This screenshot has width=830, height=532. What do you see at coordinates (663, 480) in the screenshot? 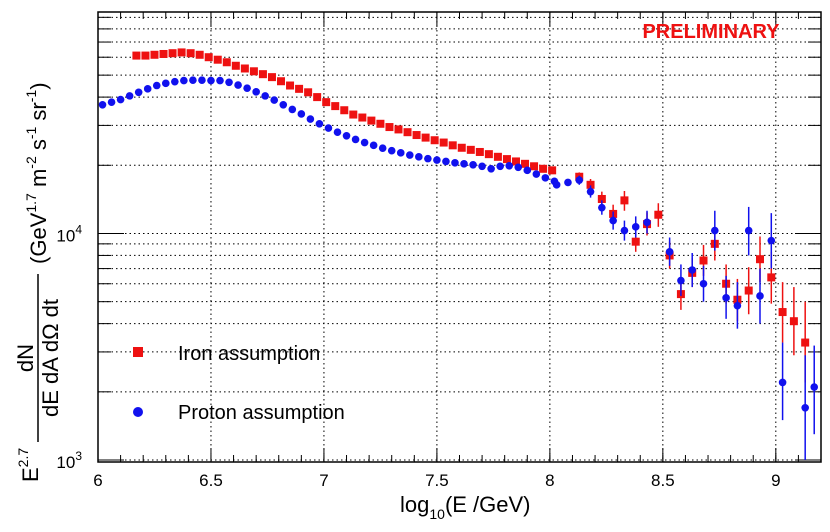
I see `x-tick-label: 8.5` at bounding box center [663, 480].